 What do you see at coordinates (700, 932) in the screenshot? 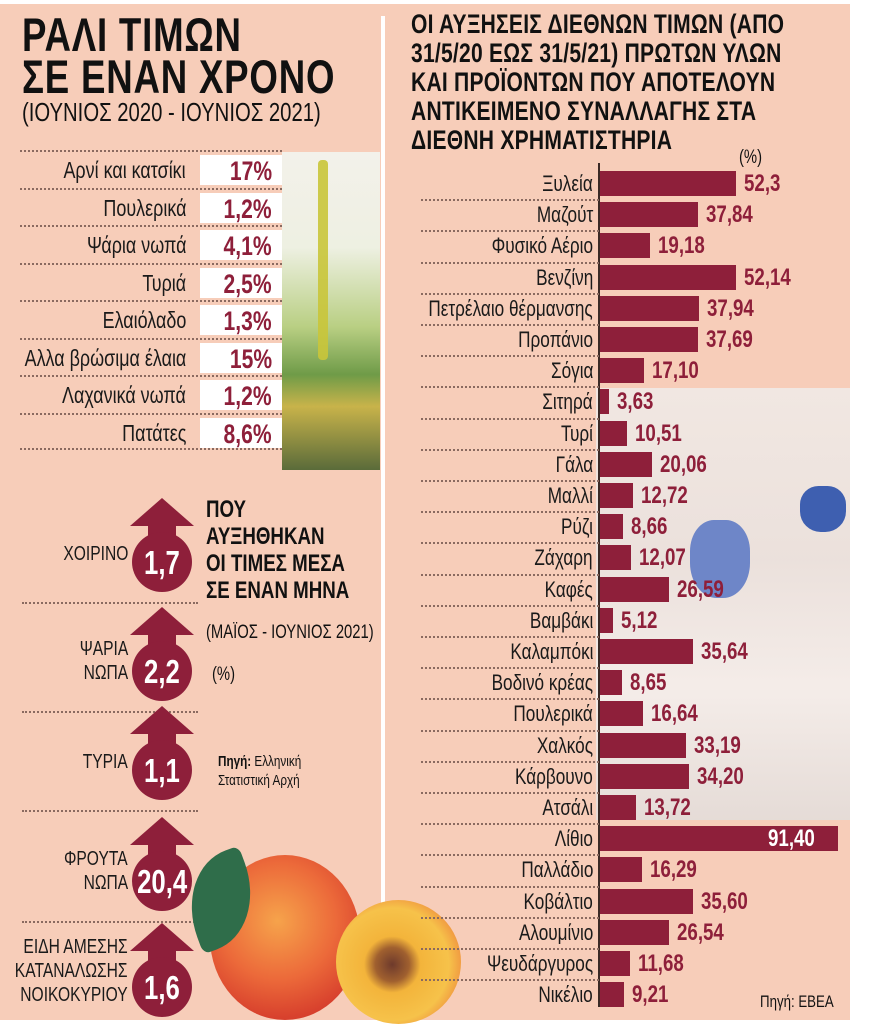
I see `bar-value: 26,54` at bounding box center [700, 932].